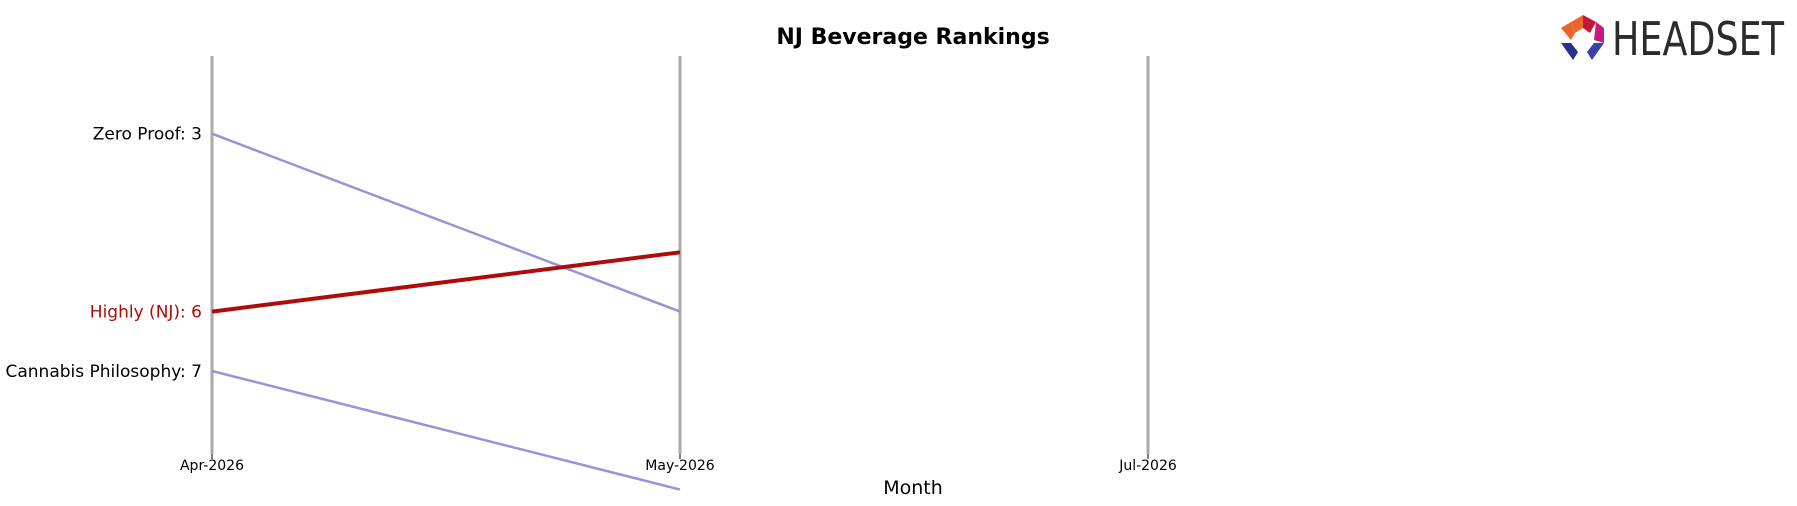 Image resolution: width=1797 pixels, height=506 pixels. What do you see at coordinates (1582, 37) in the screenshot?
I see `headset-logo-mark-icon` at bounding box center [1582, 37].